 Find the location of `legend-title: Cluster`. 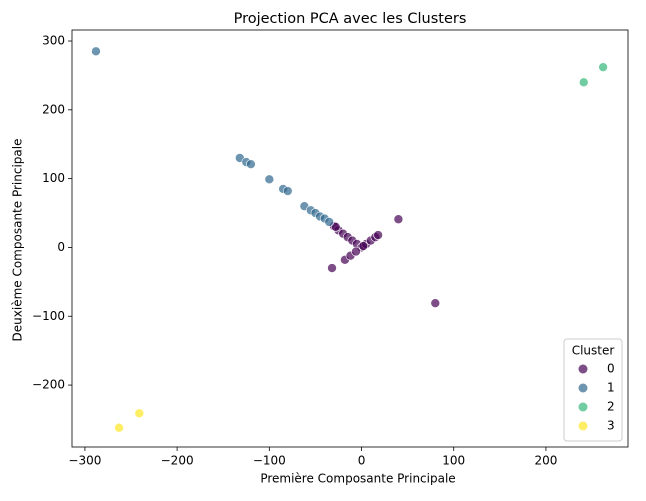

legend-title: Cluster is located at coordinates (593, 351).